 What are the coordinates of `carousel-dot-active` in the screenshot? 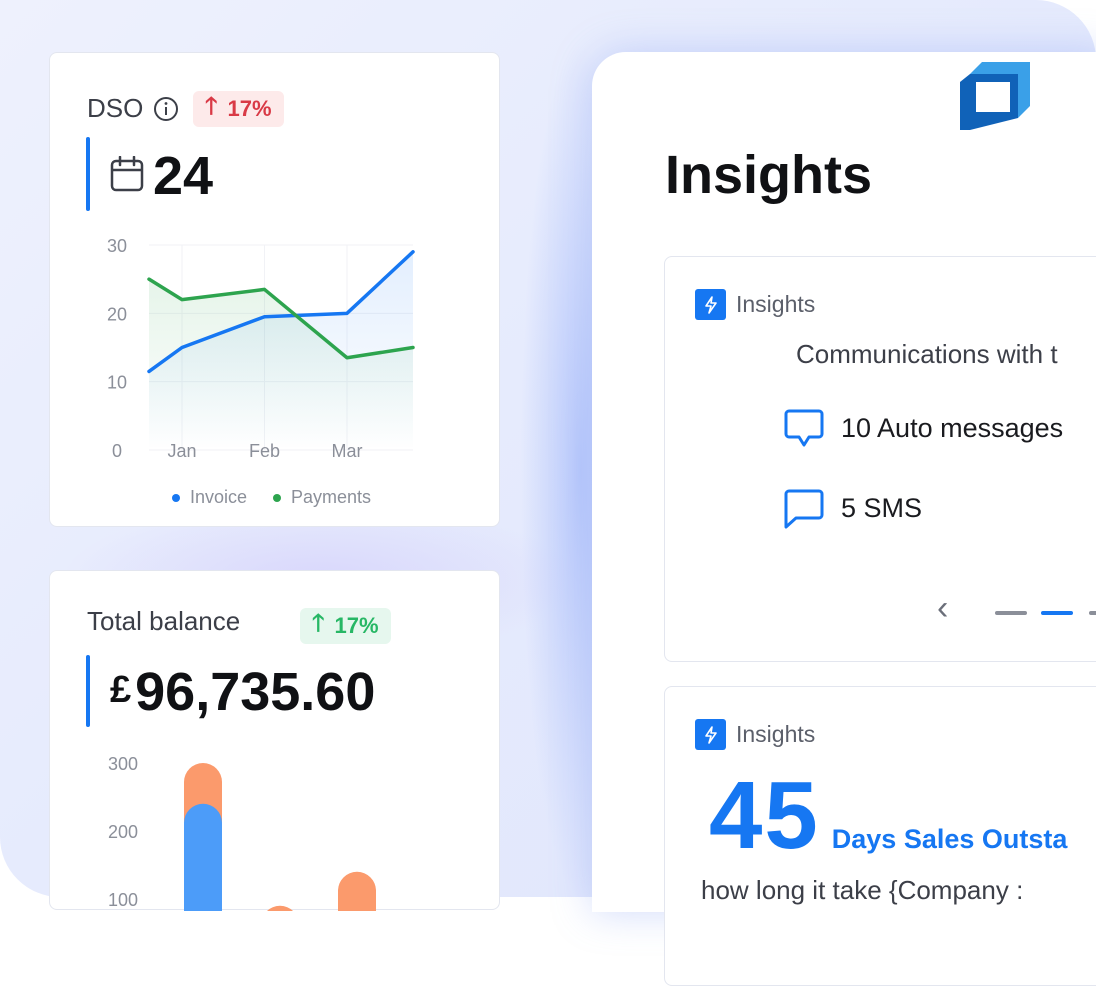 It's located at (1057, 613).